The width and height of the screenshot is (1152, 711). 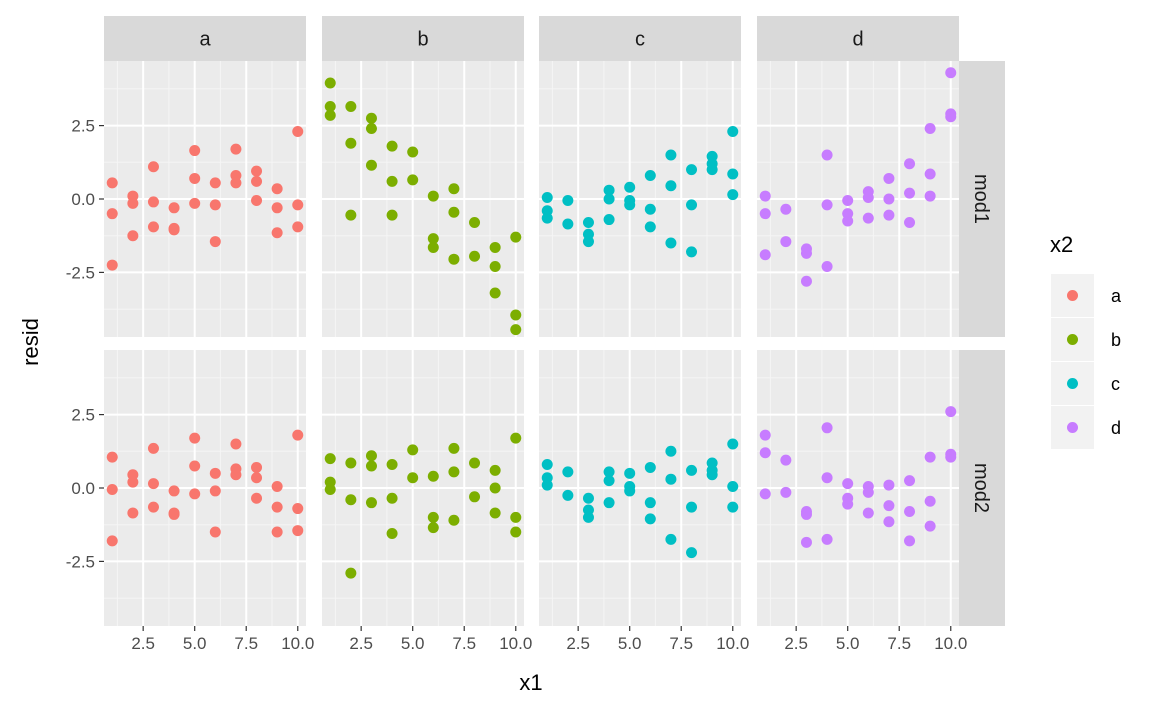 I want to click on panel-mod2-d, so click(x=858, y=488).